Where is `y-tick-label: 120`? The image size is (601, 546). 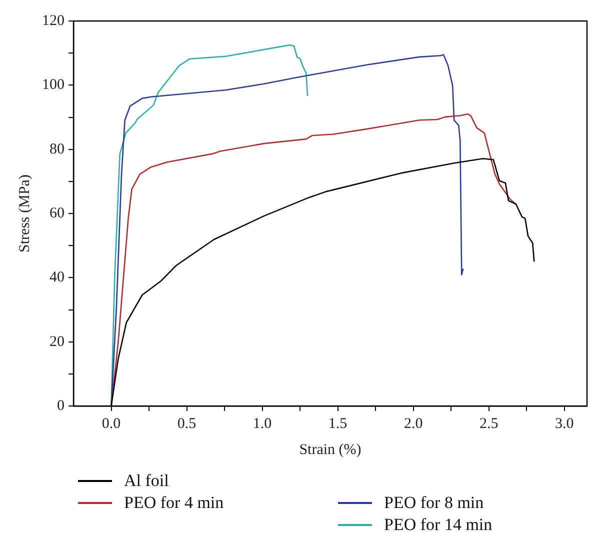
y-tick-label: 120 is located at coordinates (53, 20).